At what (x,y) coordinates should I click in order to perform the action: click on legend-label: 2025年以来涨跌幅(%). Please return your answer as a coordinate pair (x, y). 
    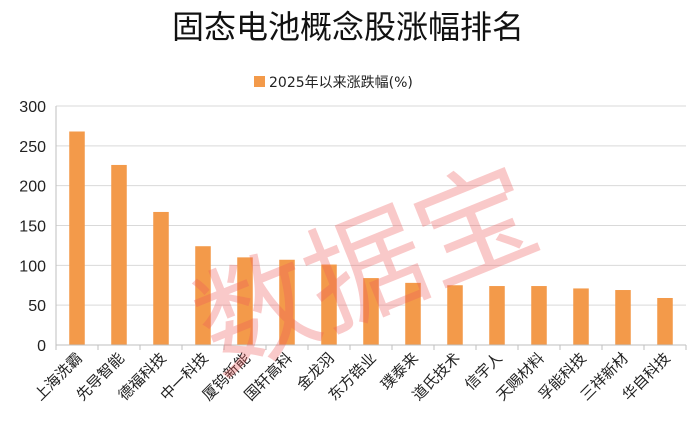
    Looking at the image, I should click on (341, 83).